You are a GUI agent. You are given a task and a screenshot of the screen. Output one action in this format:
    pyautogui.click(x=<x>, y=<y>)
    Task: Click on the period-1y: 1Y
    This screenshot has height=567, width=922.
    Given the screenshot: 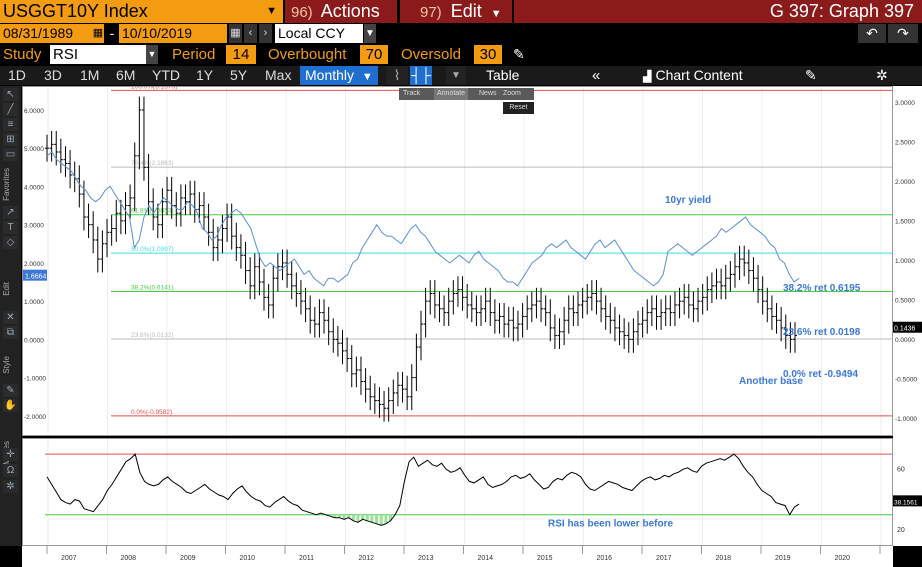 What is the action you would take?
    pyautogui.click(x=205, y=75)
    